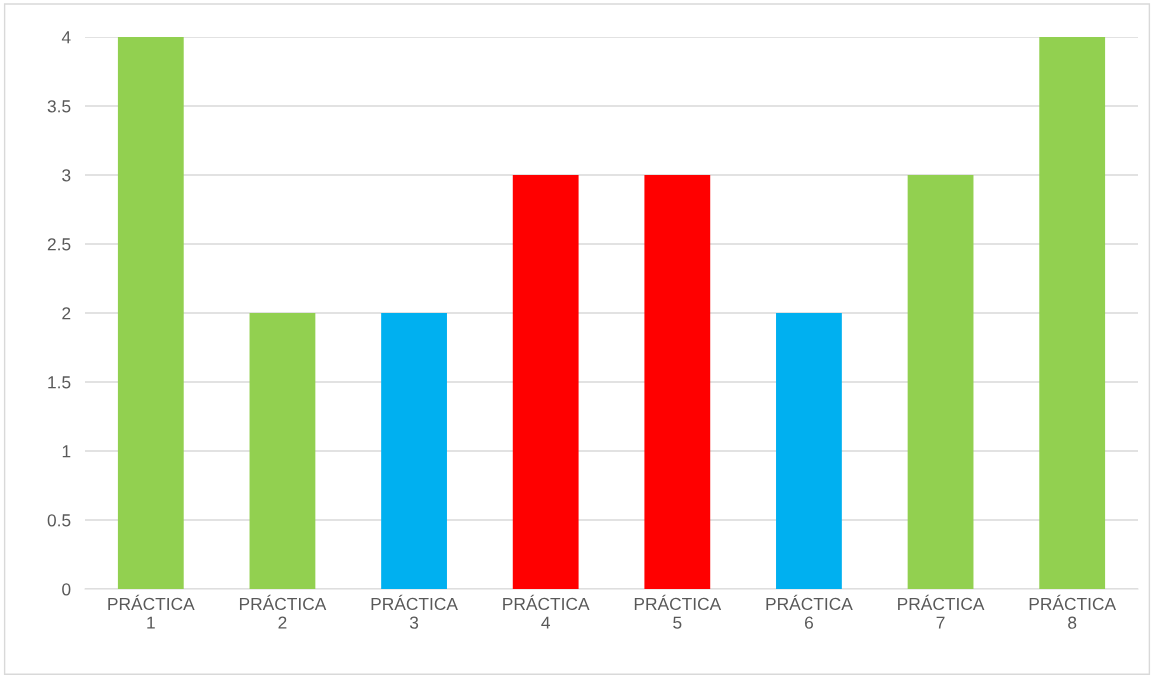  Describe the element at coordinates (66, 313) in the screenshot. I see `y-tick-label: 2` at that location.